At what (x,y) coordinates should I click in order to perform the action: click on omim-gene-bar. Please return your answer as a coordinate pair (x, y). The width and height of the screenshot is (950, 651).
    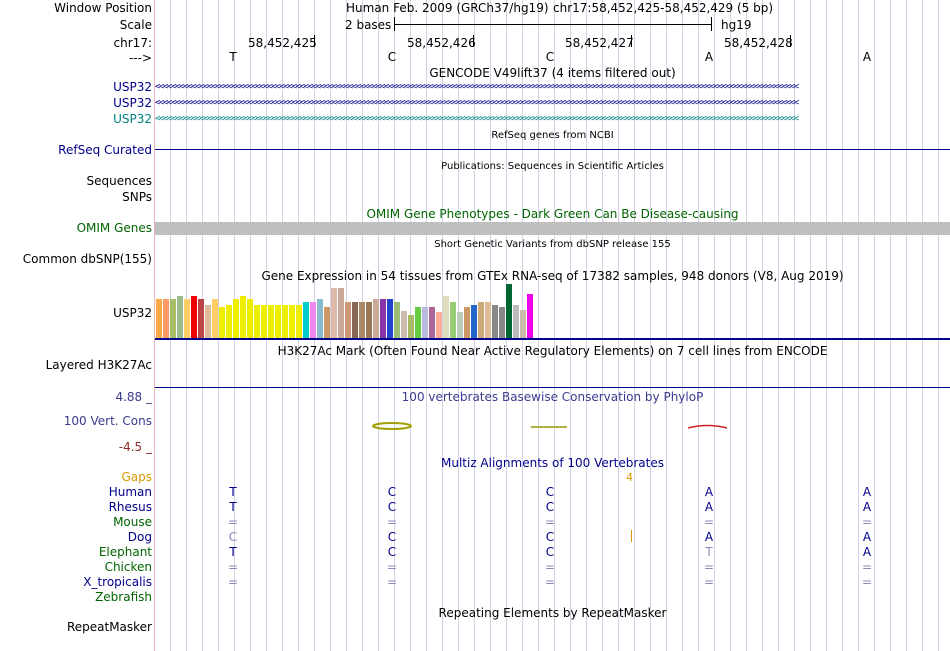
    Looking at the image, I should click on (552, 228).